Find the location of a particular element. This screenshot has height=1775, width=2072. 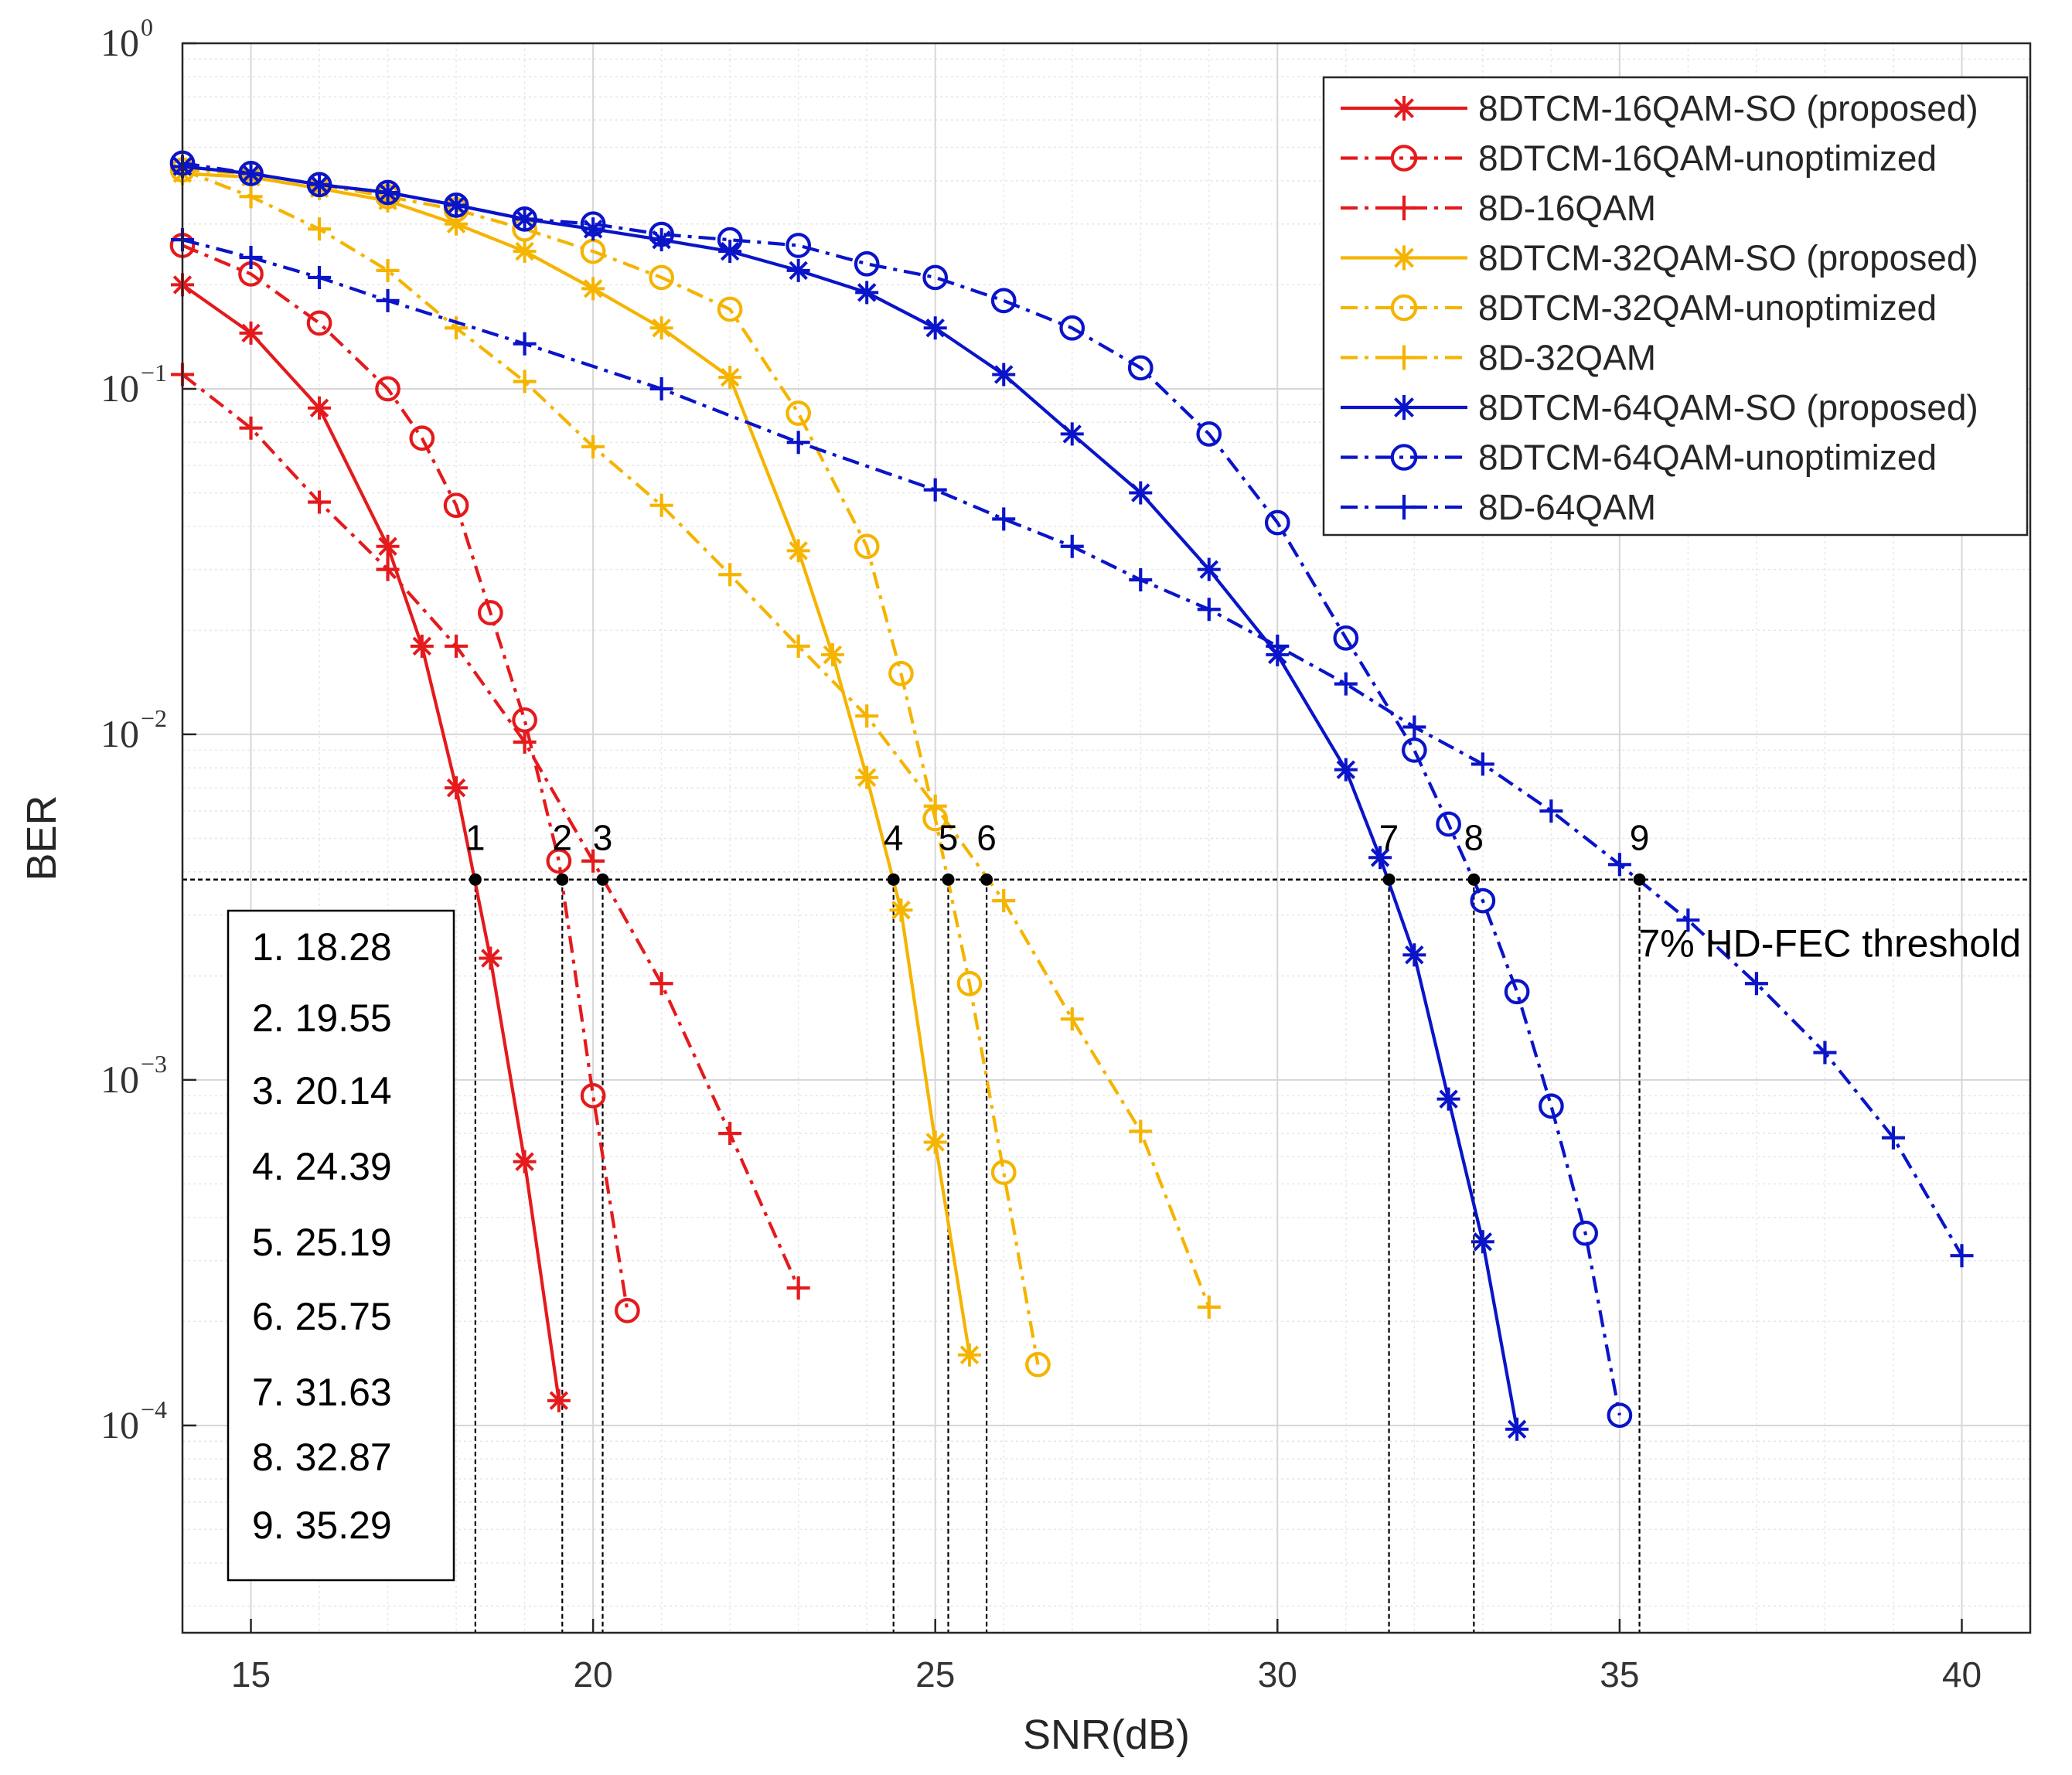

legend-entry: 8D-16QAM is located at coordinates (1498, 208).